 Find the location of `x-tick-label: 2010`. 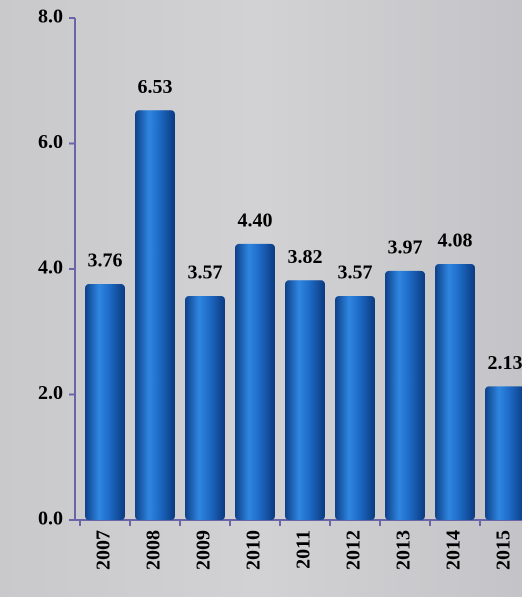

x-tick-label: 2010 is located at coordinates (254, 550).